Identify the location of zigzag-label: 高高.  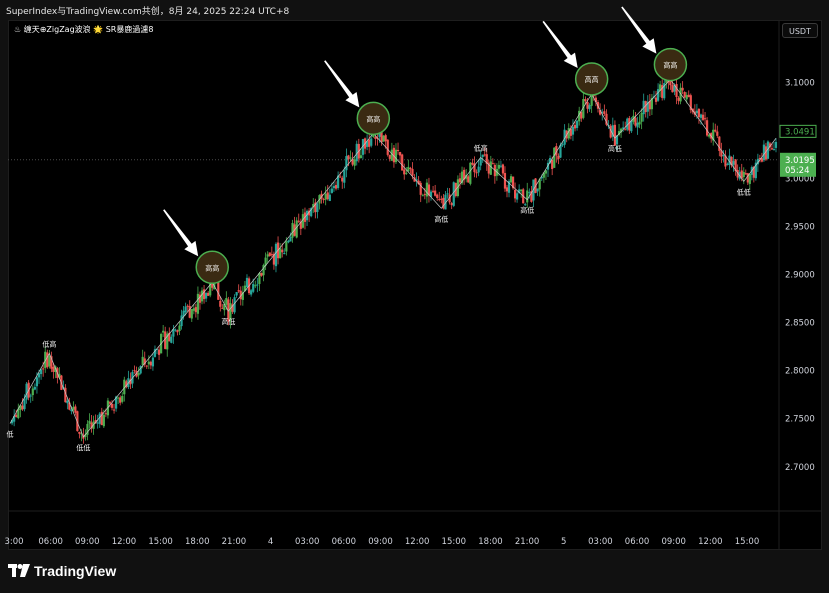
(373, 118).